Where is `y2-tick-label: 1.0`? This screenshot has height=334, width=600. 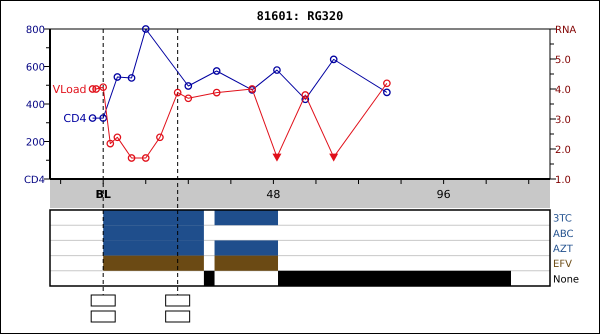
y2-tick-label: 1.0 is located at coordinates (563, 180).